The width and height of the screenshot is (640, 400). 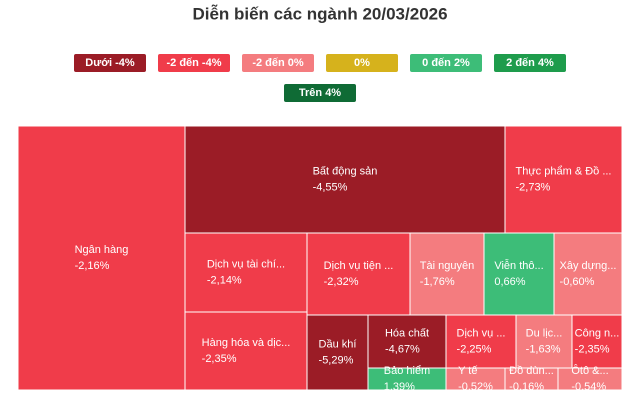 I want to click on legend-label: 0%, so click(x=362, y=63).